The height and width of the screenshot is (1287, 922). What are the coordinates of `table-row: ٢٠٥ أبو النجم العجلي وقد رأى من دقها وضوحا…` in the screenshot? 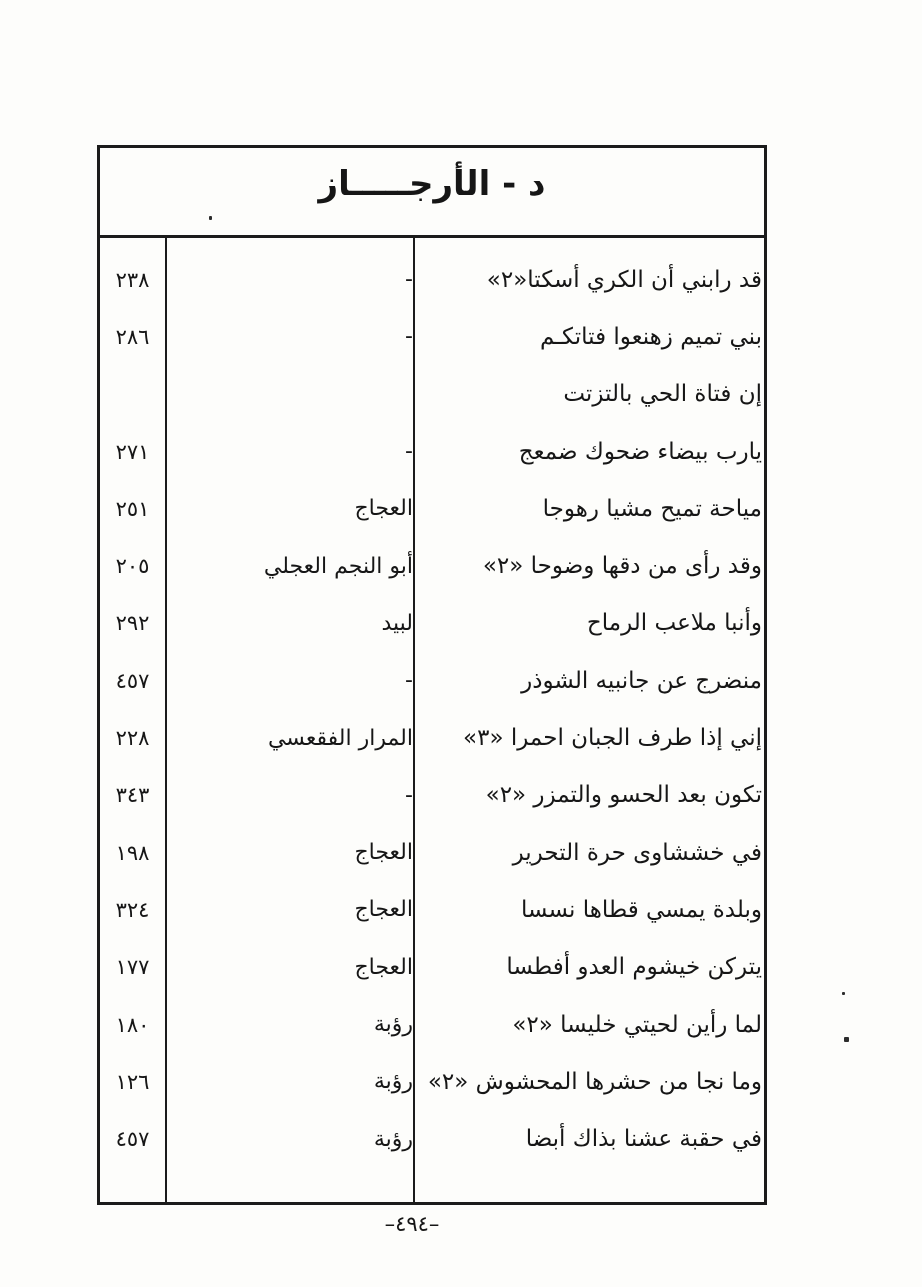 It's located at (432, 565).